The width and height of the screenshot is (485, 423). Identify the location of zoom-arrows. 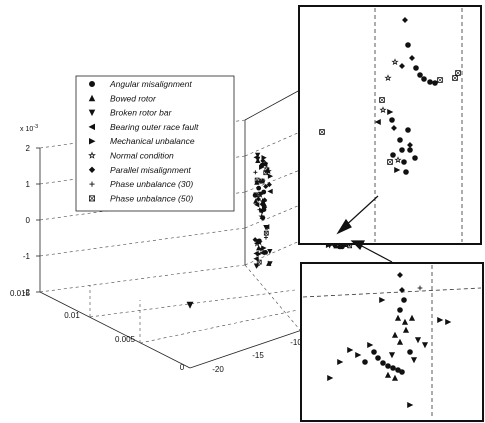
(364, 229).